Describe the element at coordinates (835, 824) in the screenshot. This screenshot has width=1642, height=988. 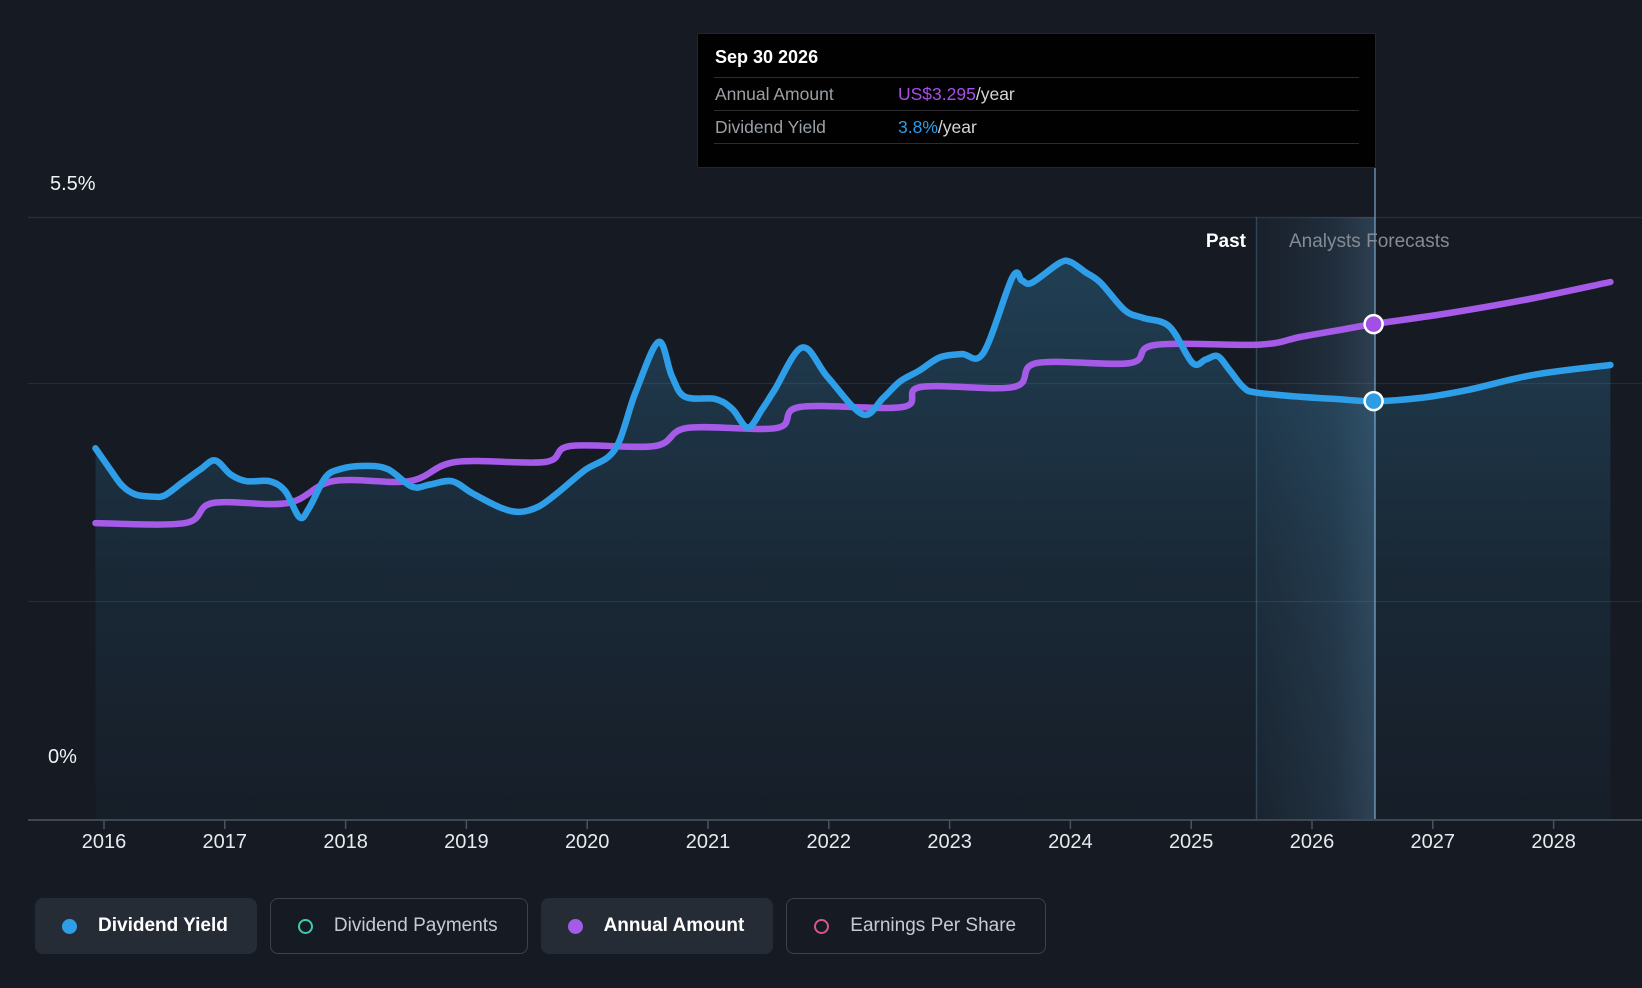
I see `x-axis` at that location.